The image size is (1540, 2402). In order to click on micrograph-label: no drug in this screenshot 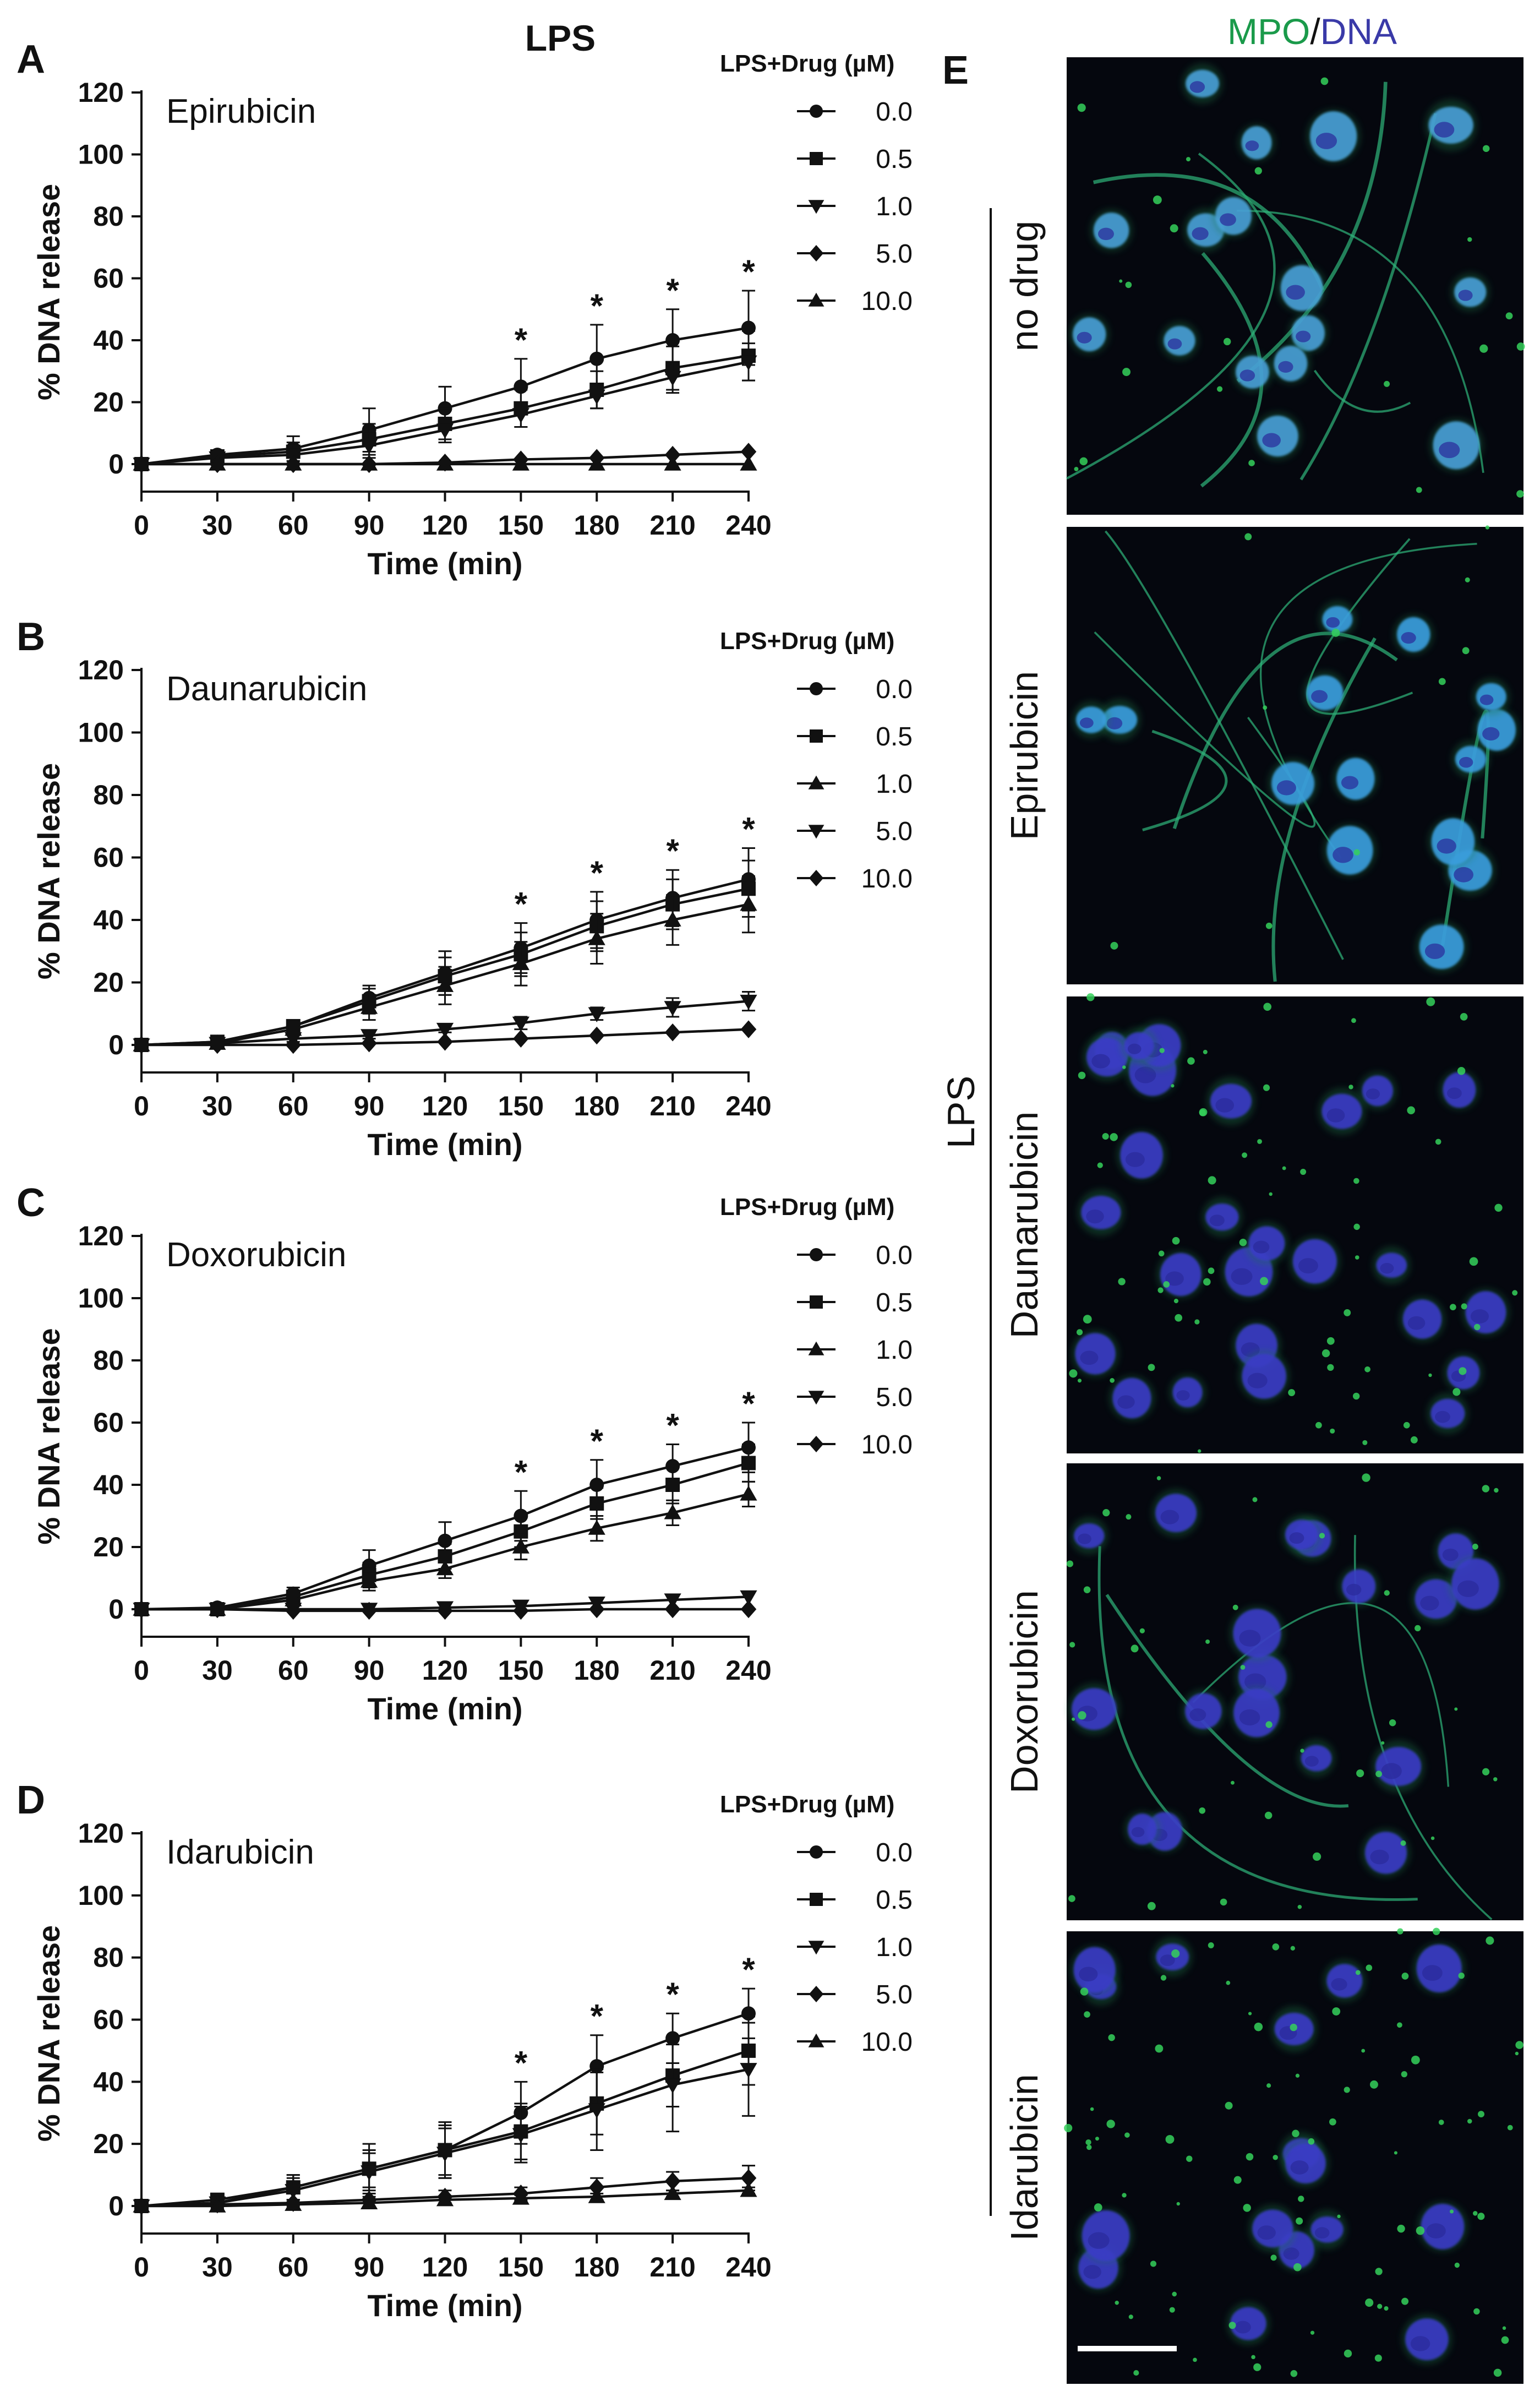, I will do `click(1025, 286)`.